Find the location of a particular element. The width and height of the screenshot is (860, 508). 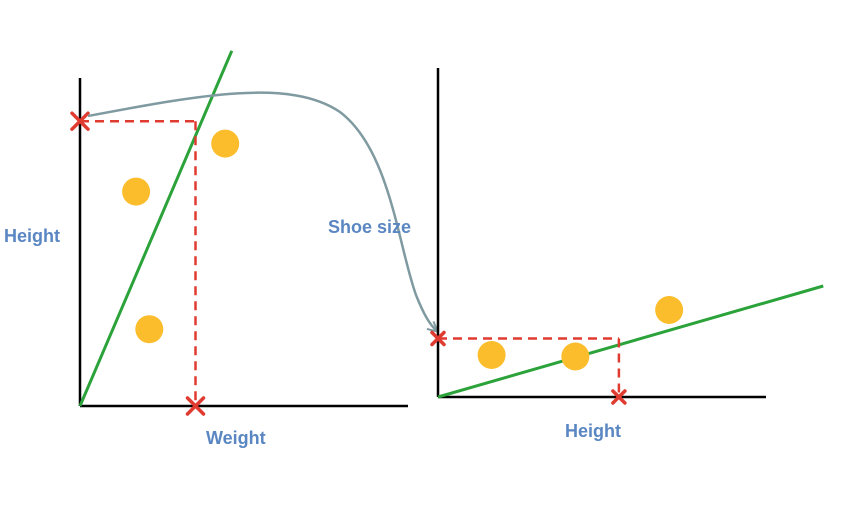

right-data-points is located at coordinates (580, 333).